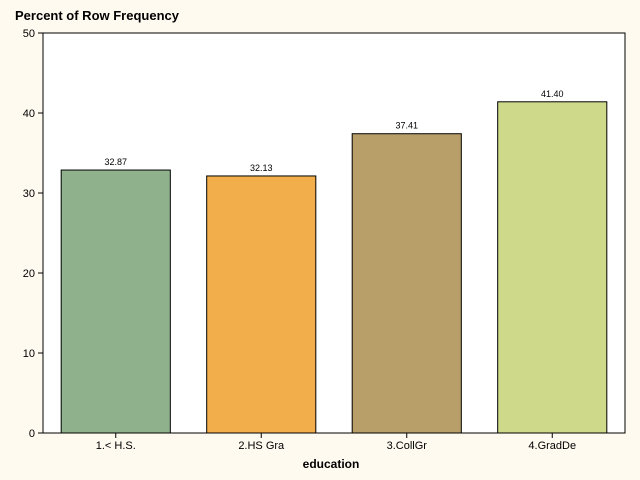  Describe the element at coordinates (29, 34) in the screenshot. I see `y-tick-label: 50` at that location.